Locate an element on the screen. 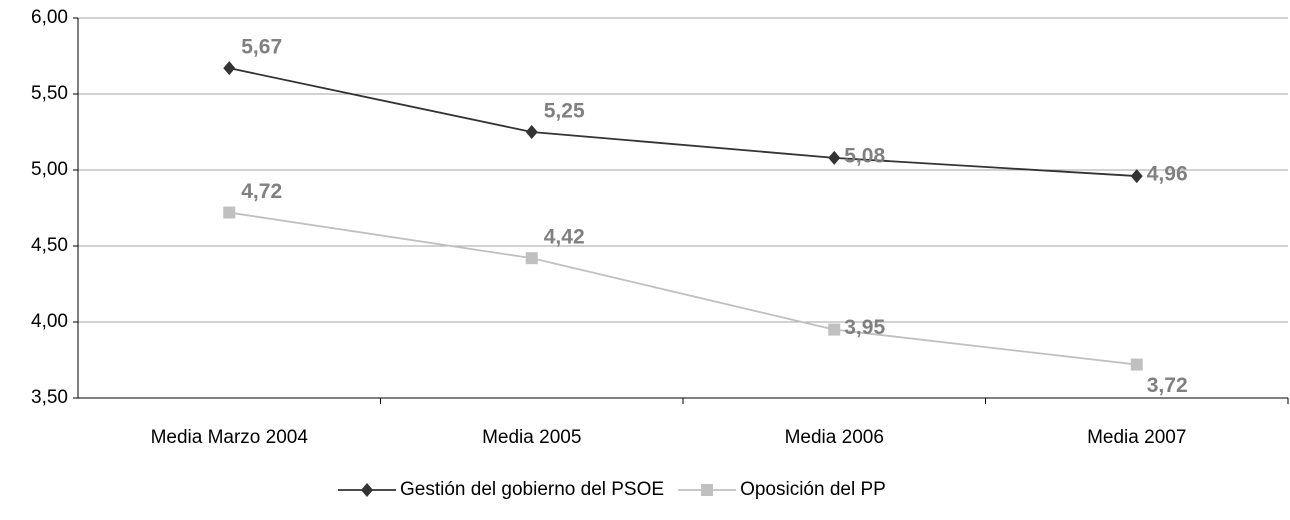 The height and width of the screenshot is (520, 1290). y-tick-label: 6,00 is located at coordinates (49, 17).